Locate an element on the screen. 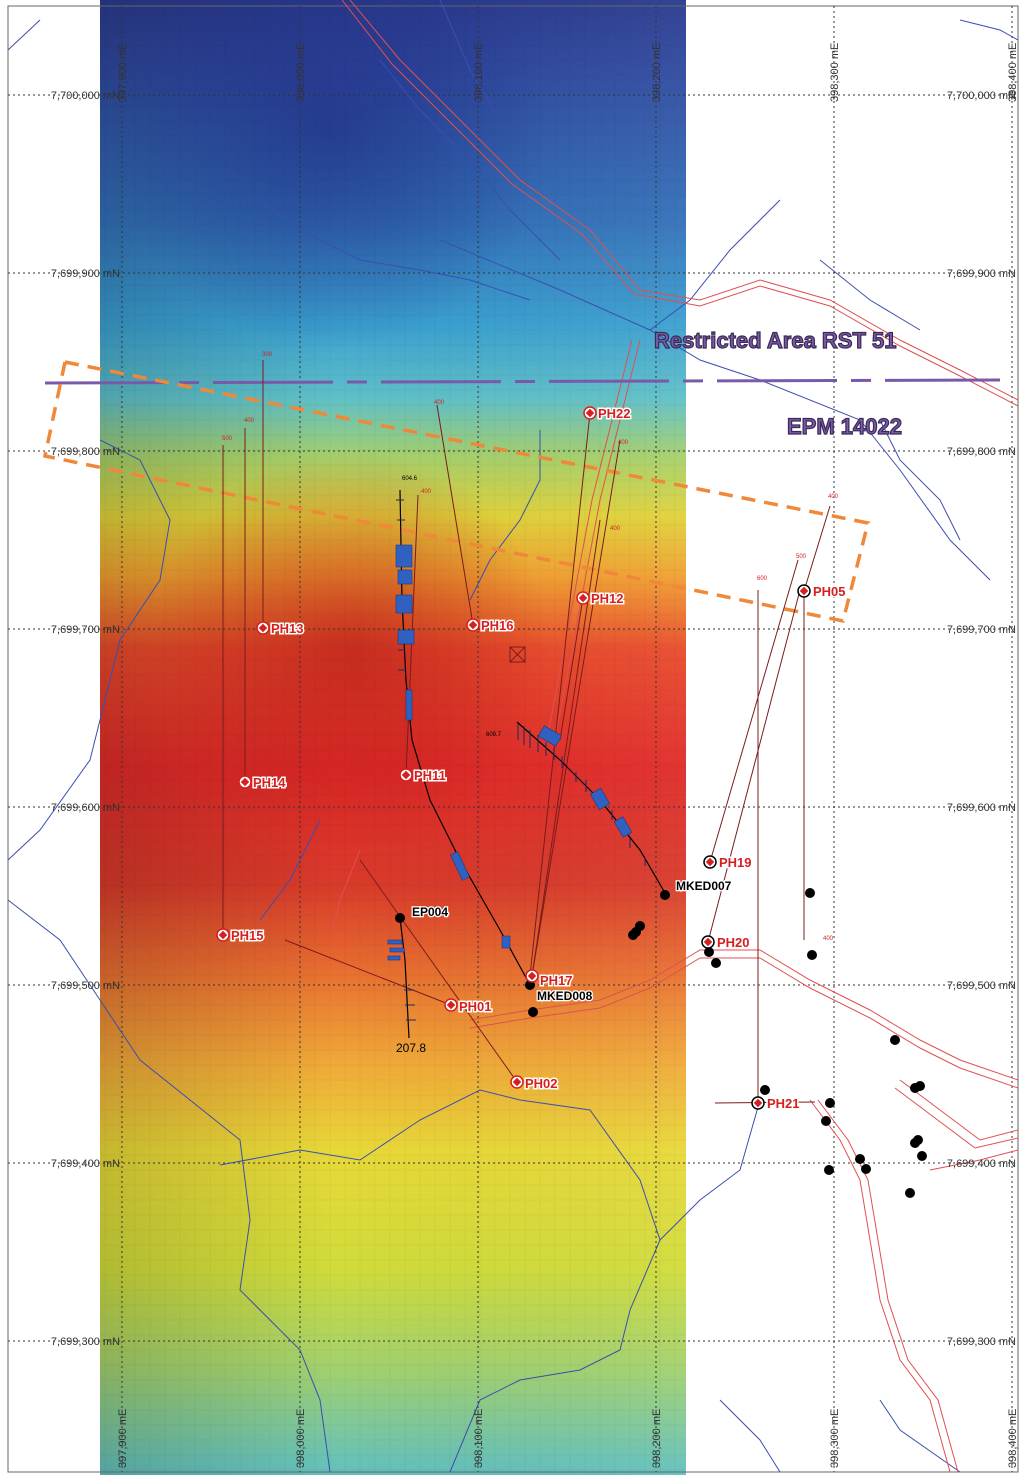 This screenshot has width=1020, height=1475. existing-hole-labels: EP004 MKED007 MKED008 207.8 604.6 609.7 is located at coordinates (564, 765).